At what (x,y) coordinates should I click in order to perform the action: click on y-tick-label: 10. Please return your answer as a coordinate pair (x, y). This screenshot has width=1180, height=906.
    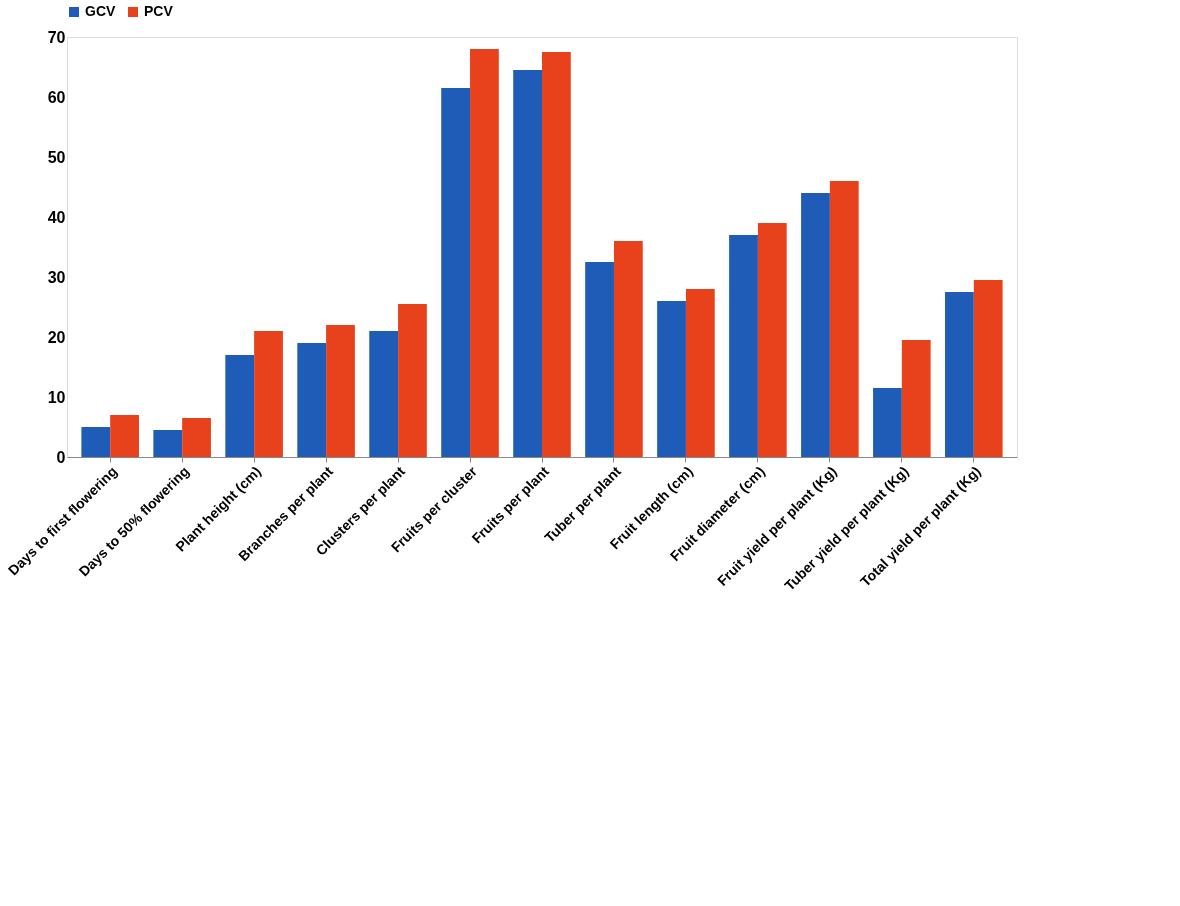
    Looking at the image, I should click on (56, 397).